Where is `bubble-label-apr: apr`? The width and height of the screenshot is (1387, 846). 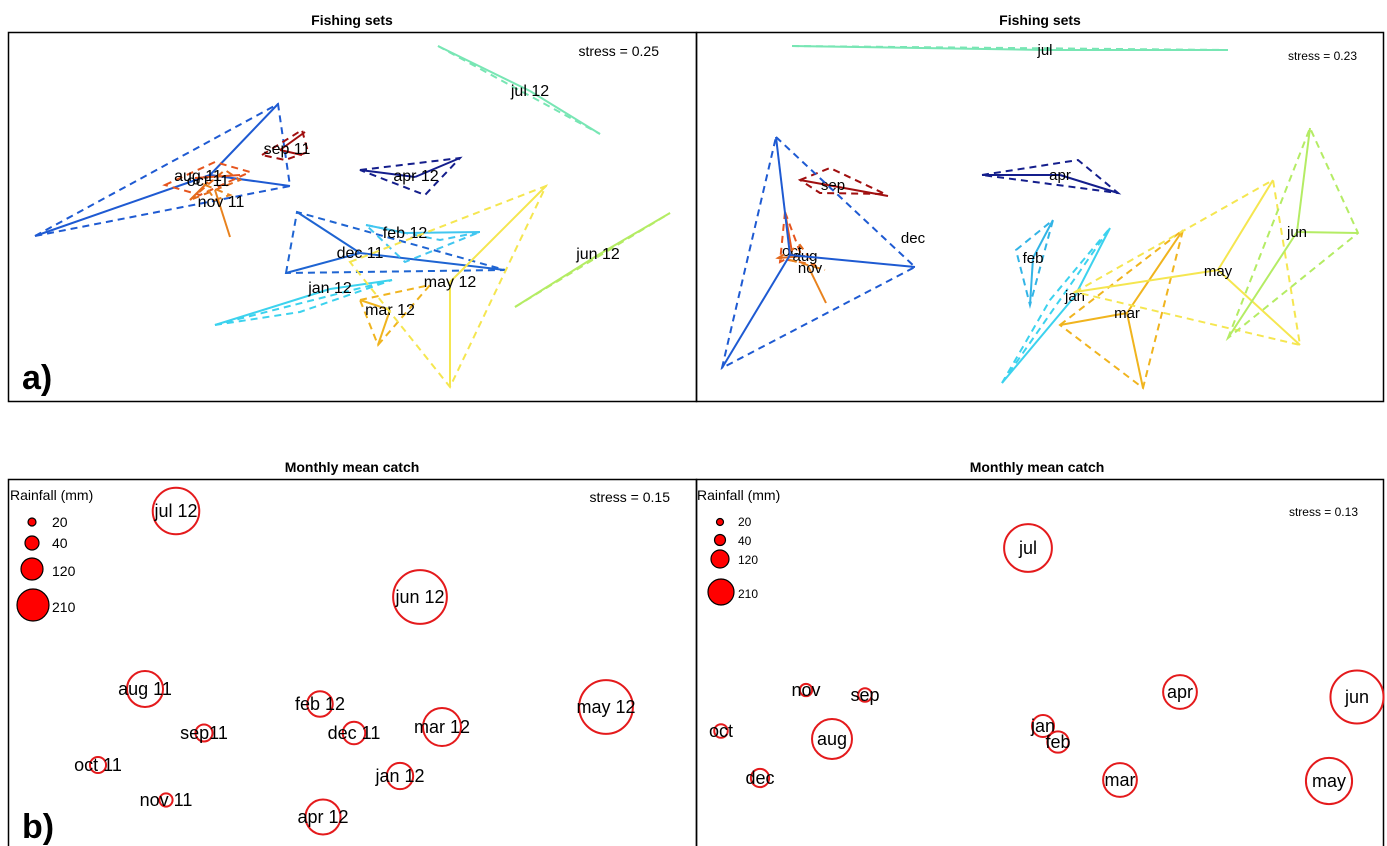 bubble-label-apr: apr is located at coordinates (1180, 692).